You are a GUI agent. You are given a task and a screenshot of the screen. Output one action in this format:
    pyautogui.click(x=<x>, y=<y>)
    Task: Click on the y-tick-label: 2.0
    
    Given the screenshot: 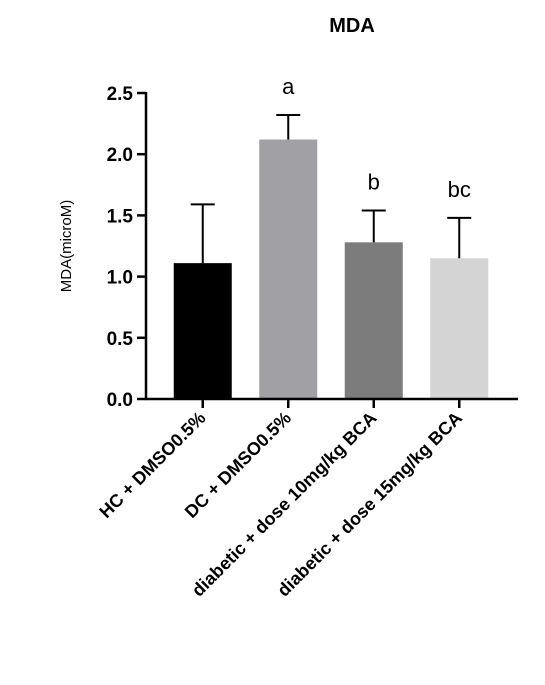 What is the action you would take?
    pyautogui.click(x=120, y=155)
    